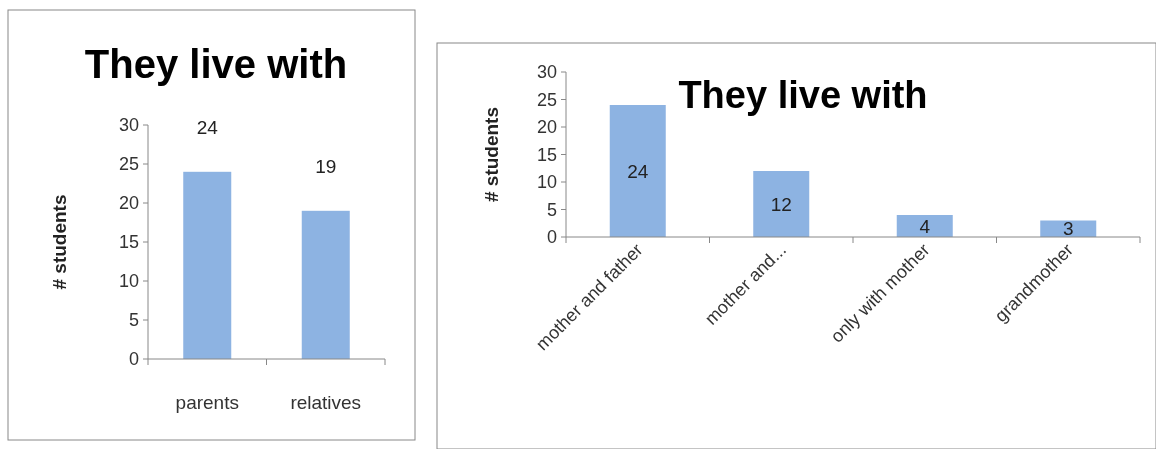  I want to click on x-tick-label: relatives, so click(326, 402).